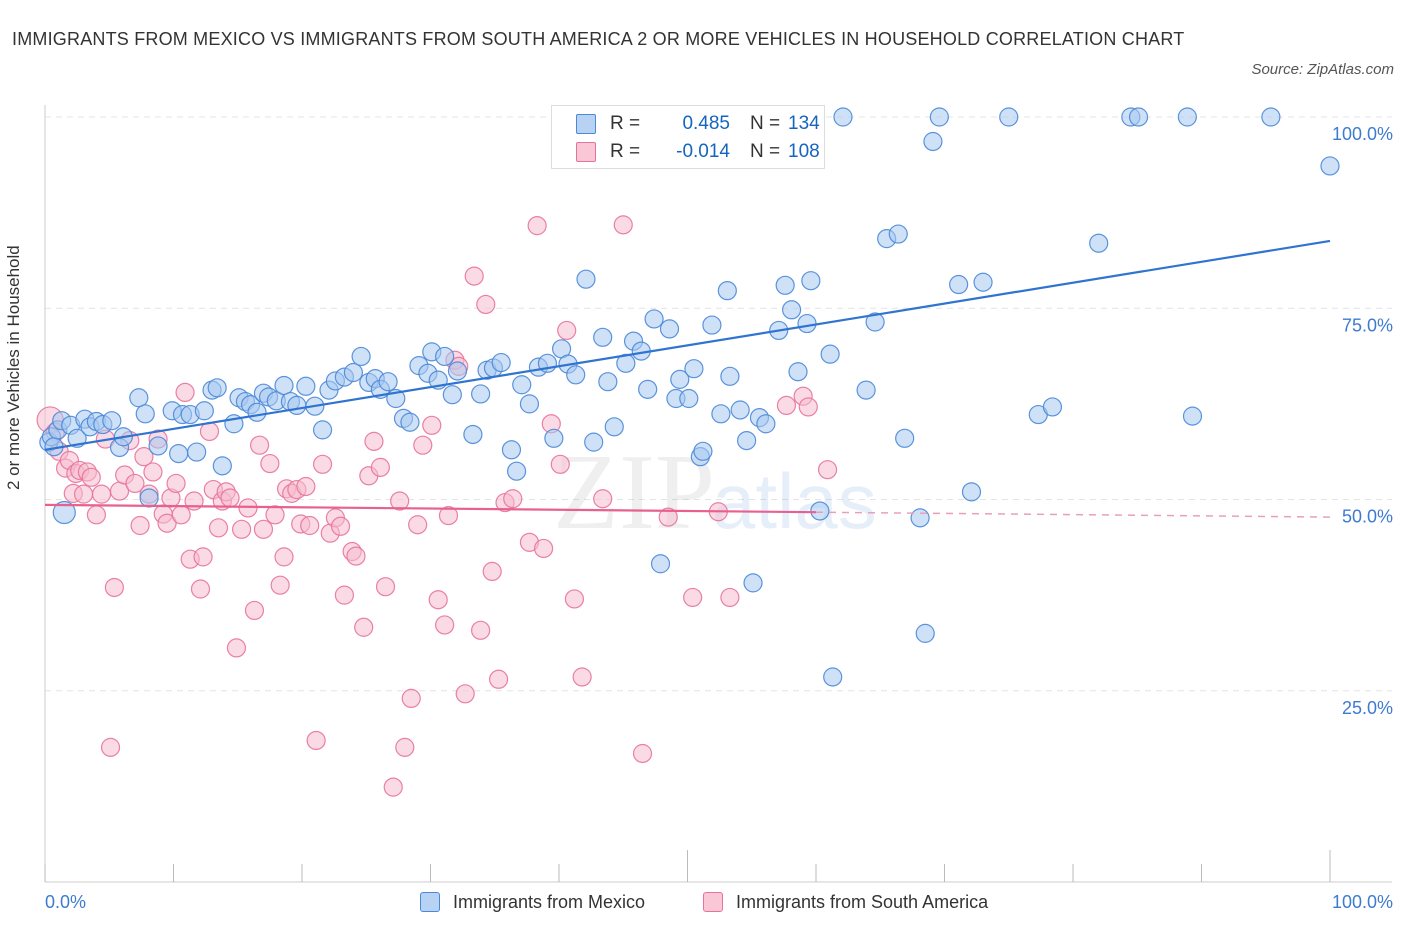 The height and width of the screenshot is (930, 1406). Describe the element at coordinates (1367, 517) in the screenshot. I see `y-tick-label: 50.0%` at that location.